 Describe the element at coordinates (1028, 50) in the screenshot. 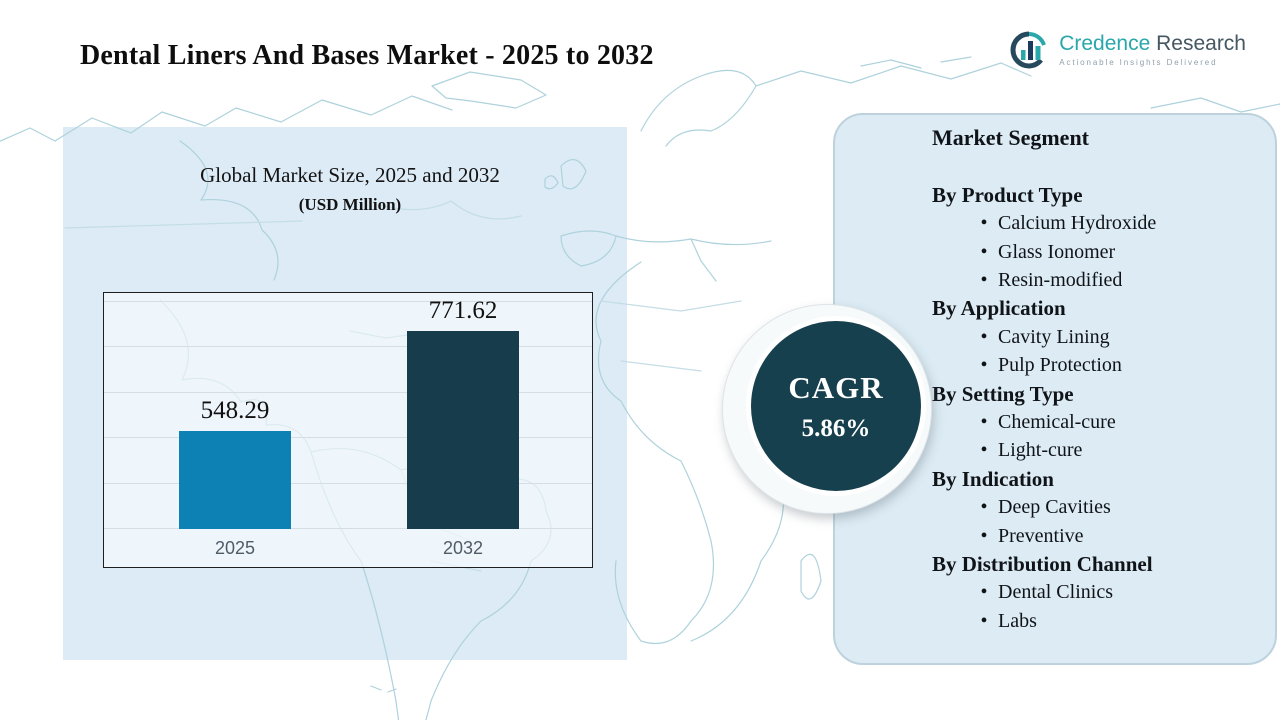

I see `bar-chart-circle-icon` at that location.